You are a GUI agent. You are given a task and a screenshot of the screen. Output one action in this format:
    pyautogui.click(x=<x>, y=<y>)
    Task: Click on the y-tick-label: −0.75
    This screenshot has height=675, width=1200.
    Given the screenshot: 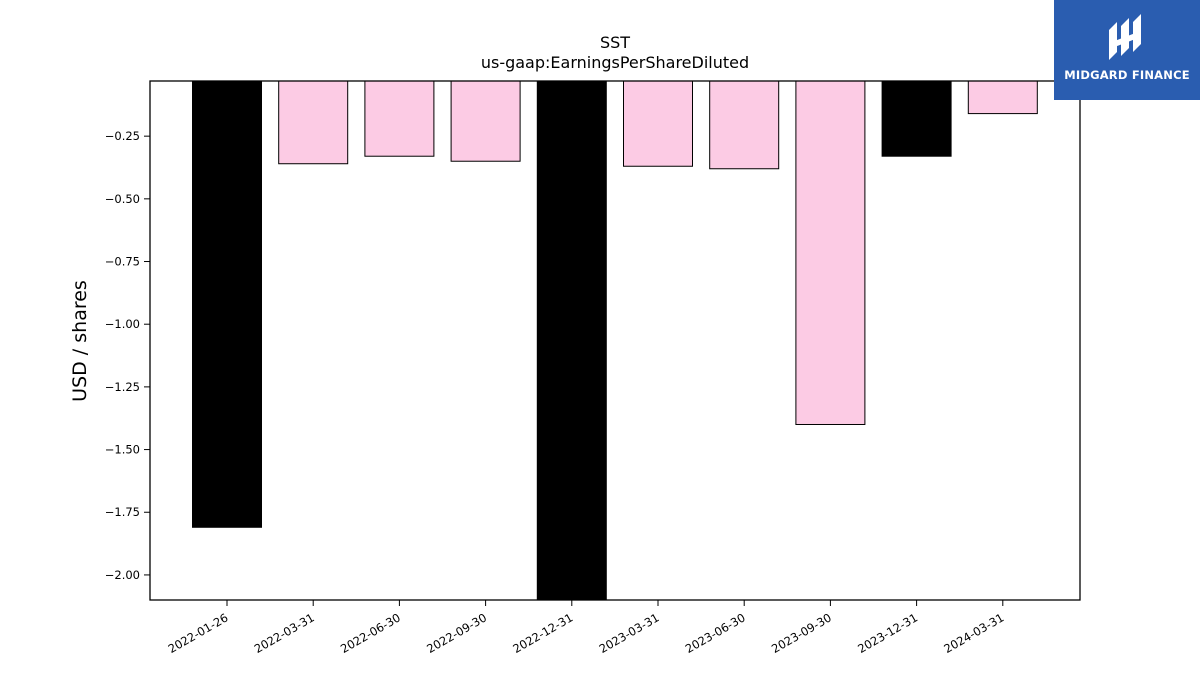 What is the action you would take?
    pyautogui.click(x=122, y=262)
    